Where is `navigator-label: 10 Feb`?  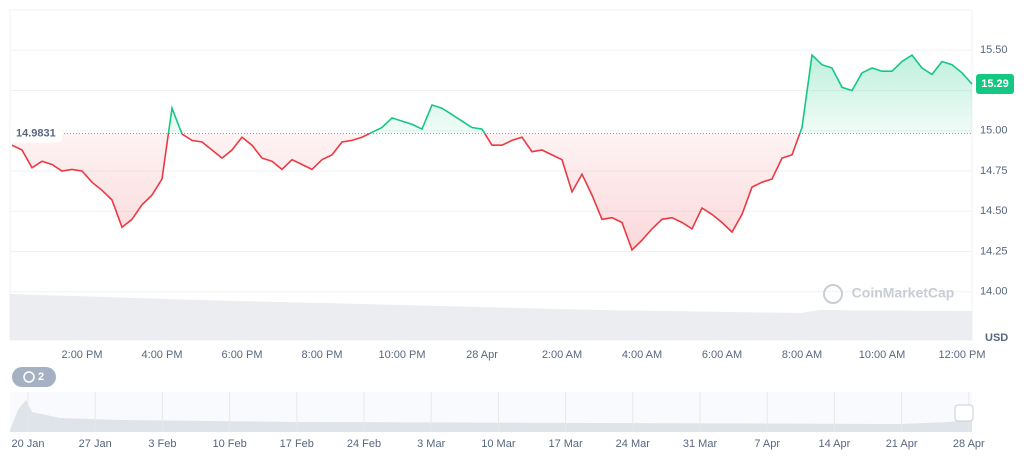
navigator-label: 10 Feb is located at coordinates (229, 444).